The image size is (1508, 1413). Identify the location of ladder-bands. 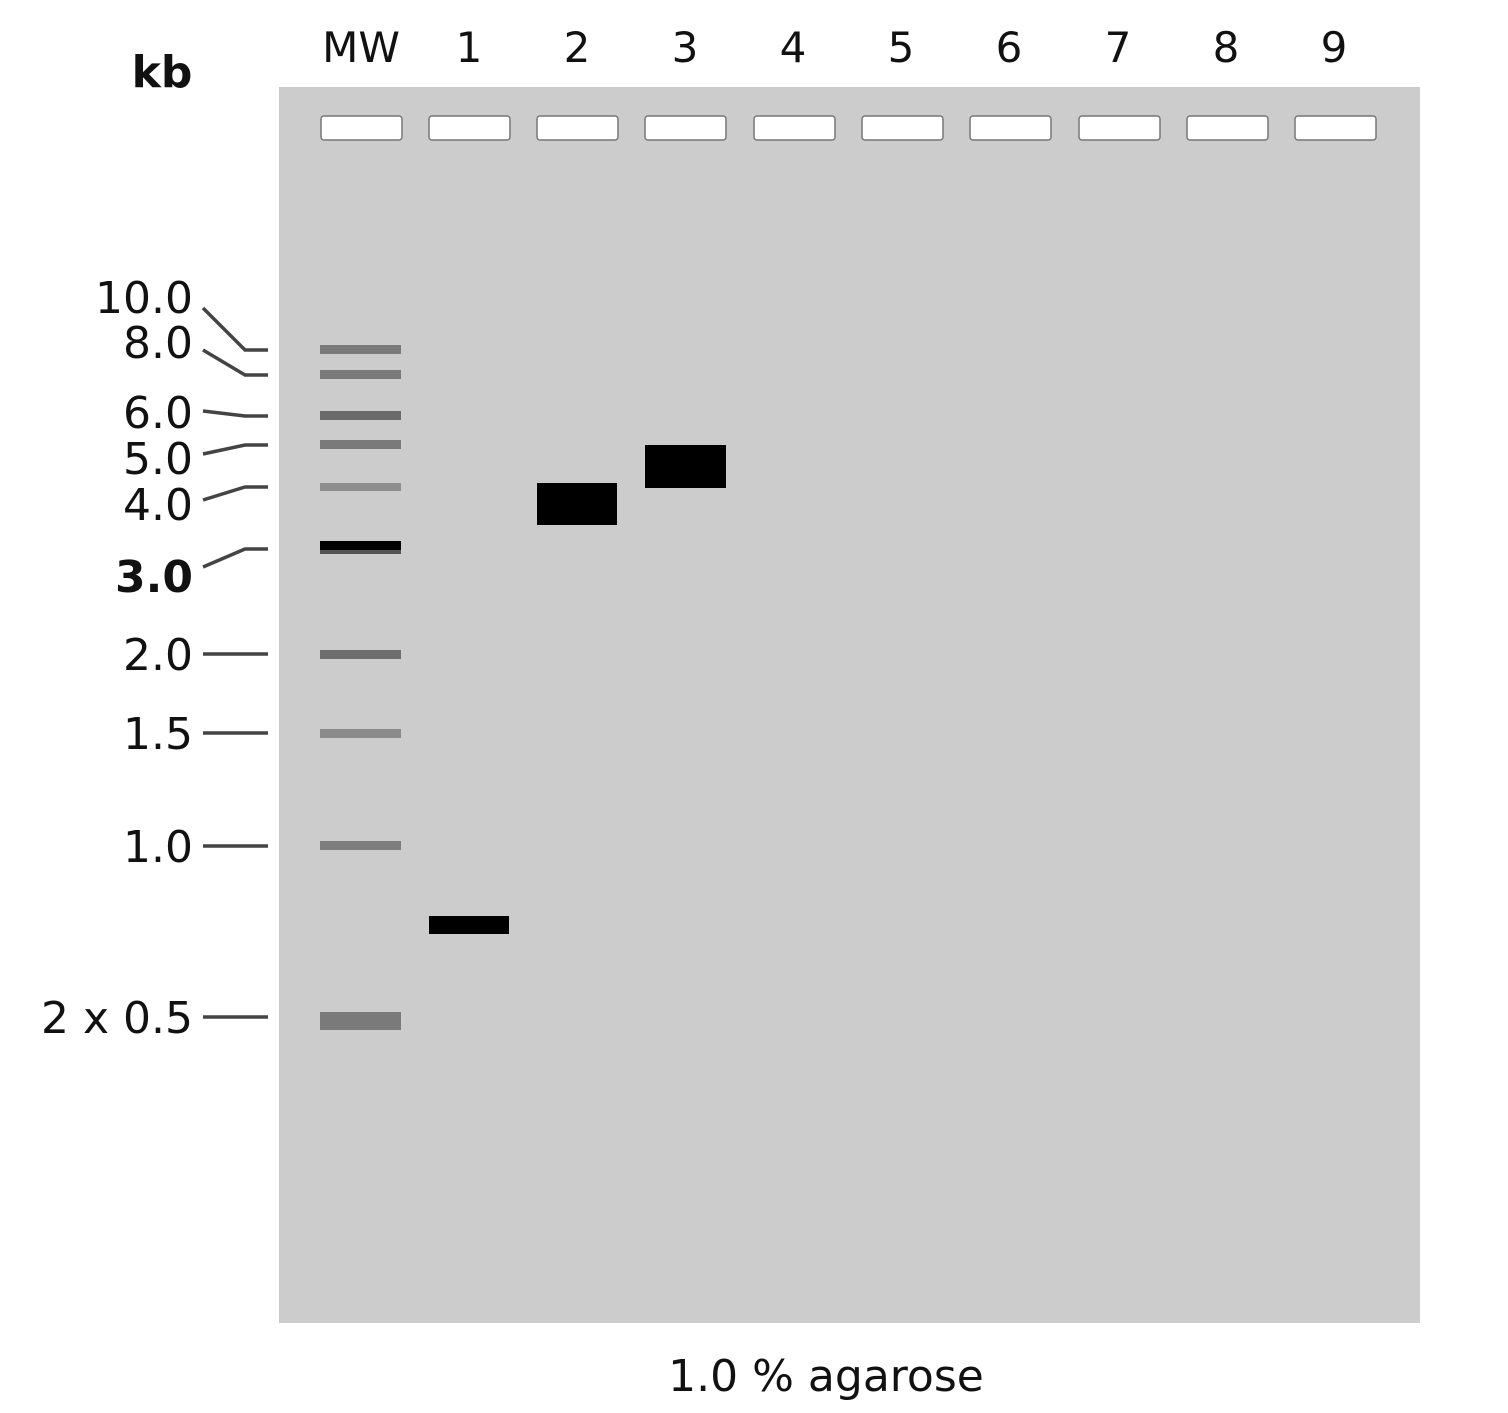
(360, 687).